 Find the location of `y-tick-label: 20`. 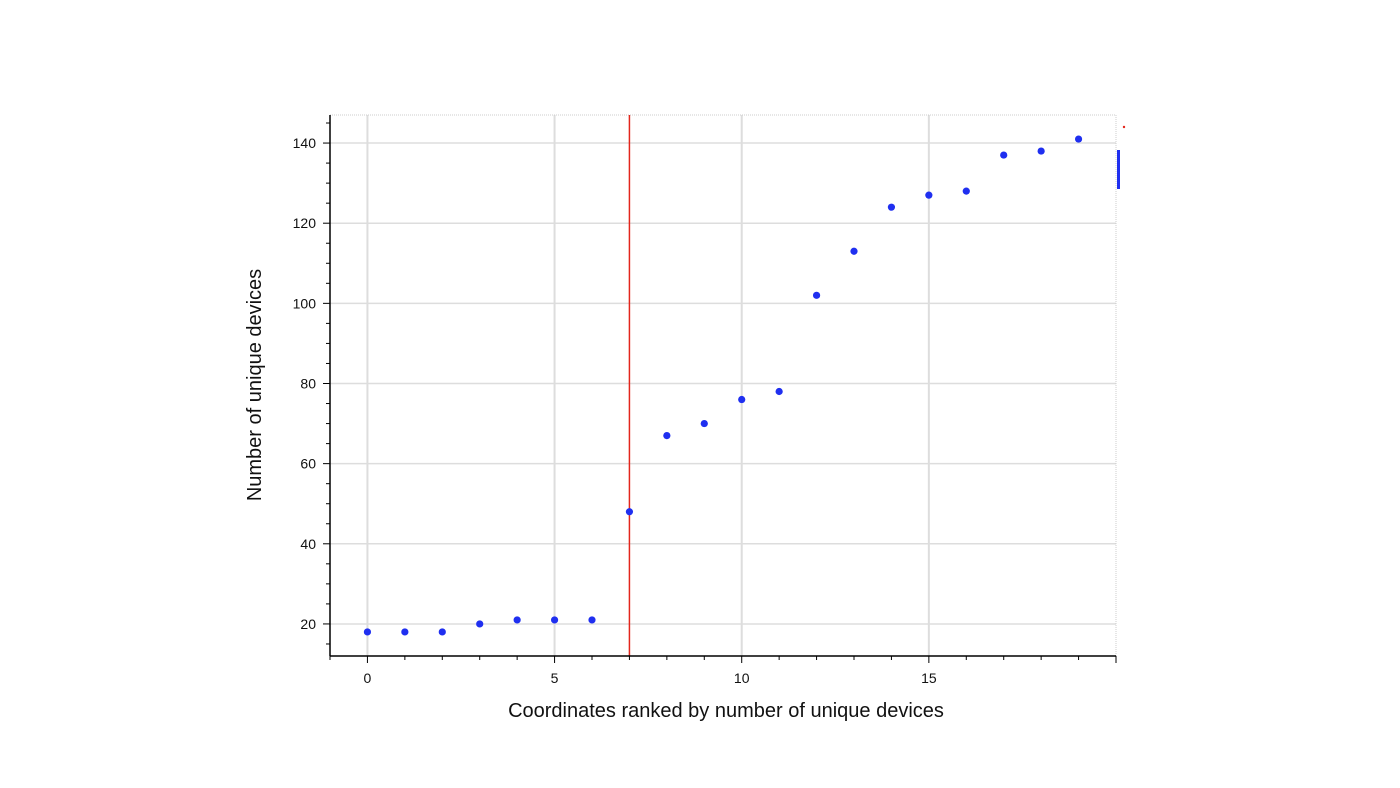

y-tick-label: 20 is located at coordinates (308, 624).